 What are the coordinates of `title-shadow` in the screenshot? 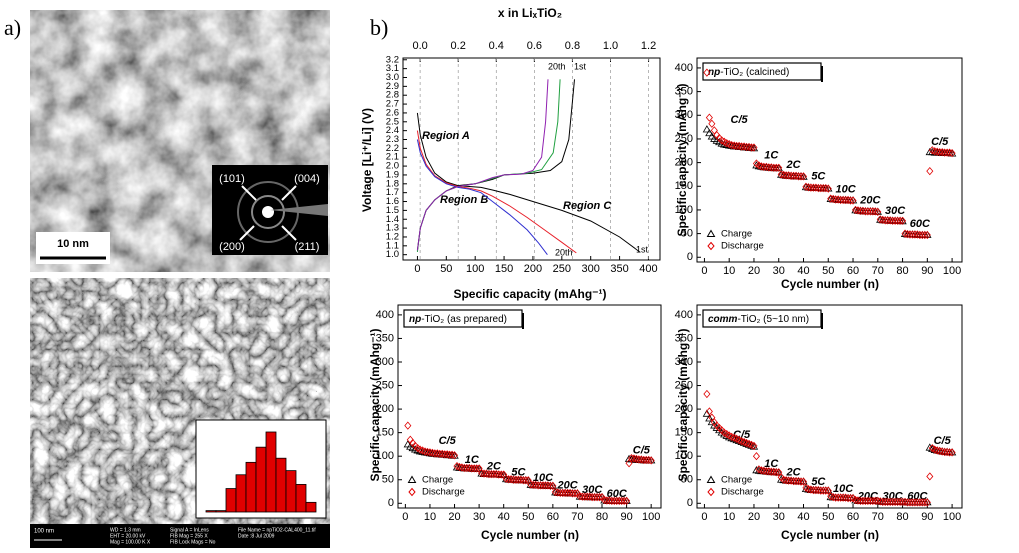 It's located at (822, 74).